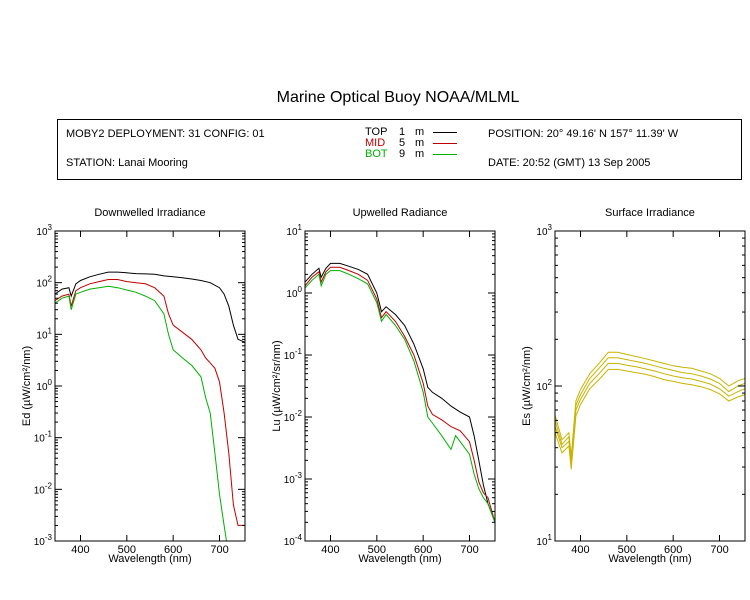  Describe the element at coordinates (420, 143) in the screenshot. I see `legend-mid-unit: m` at that location.